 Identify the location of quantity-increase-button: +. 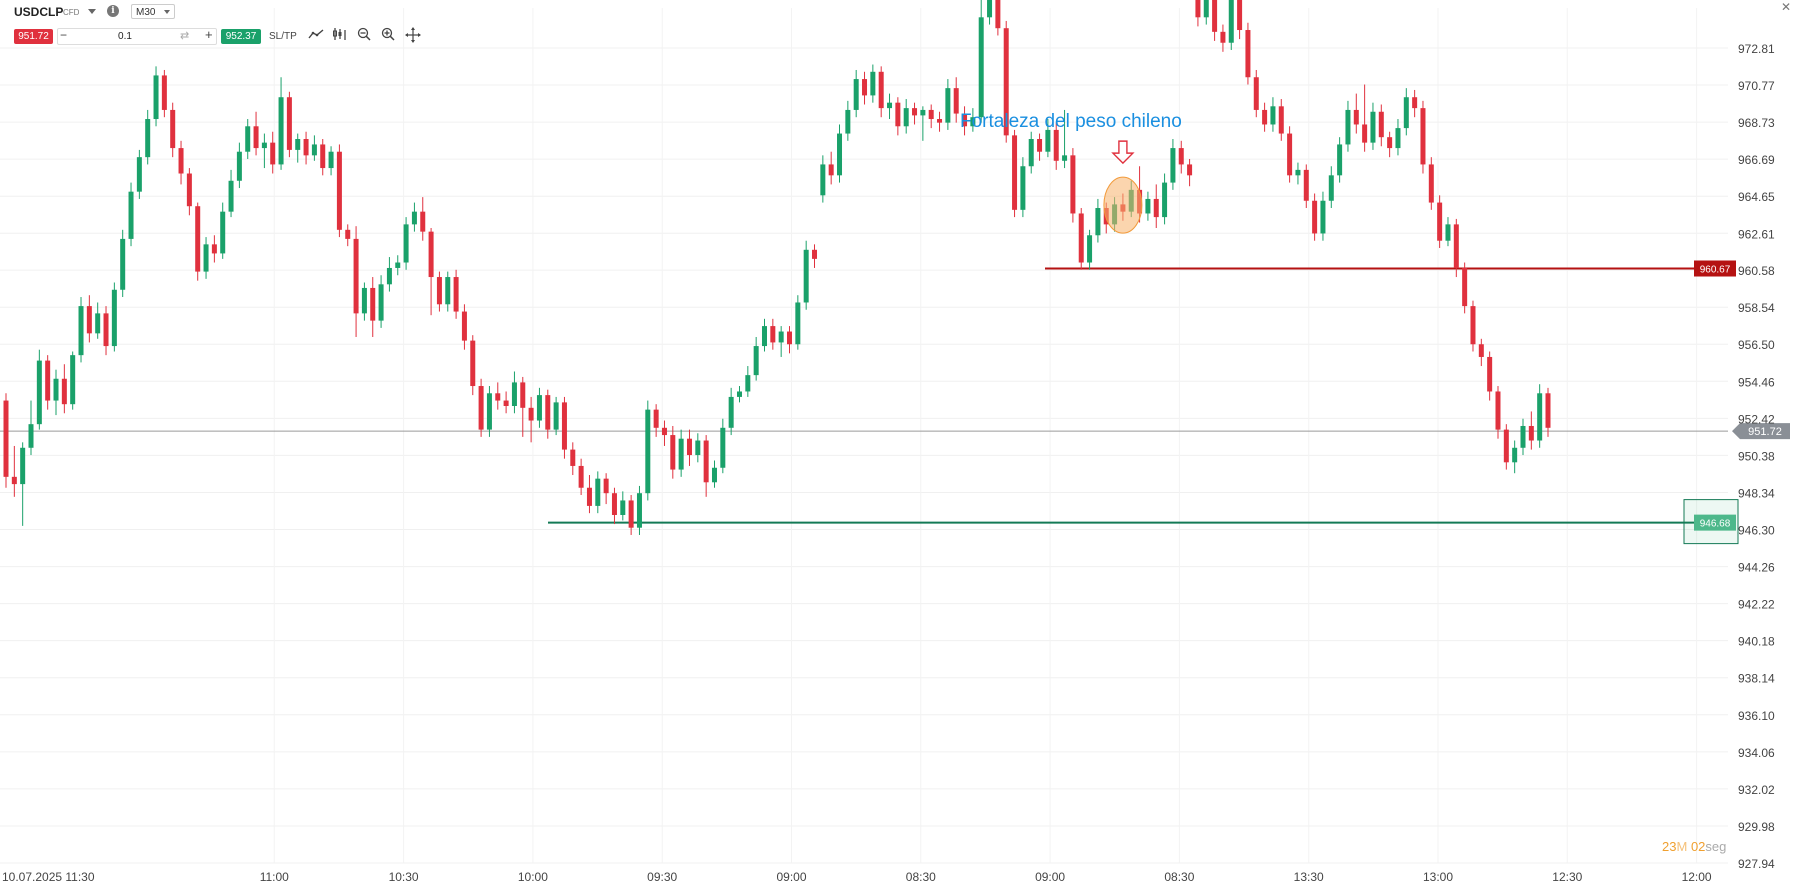
(209, 34).